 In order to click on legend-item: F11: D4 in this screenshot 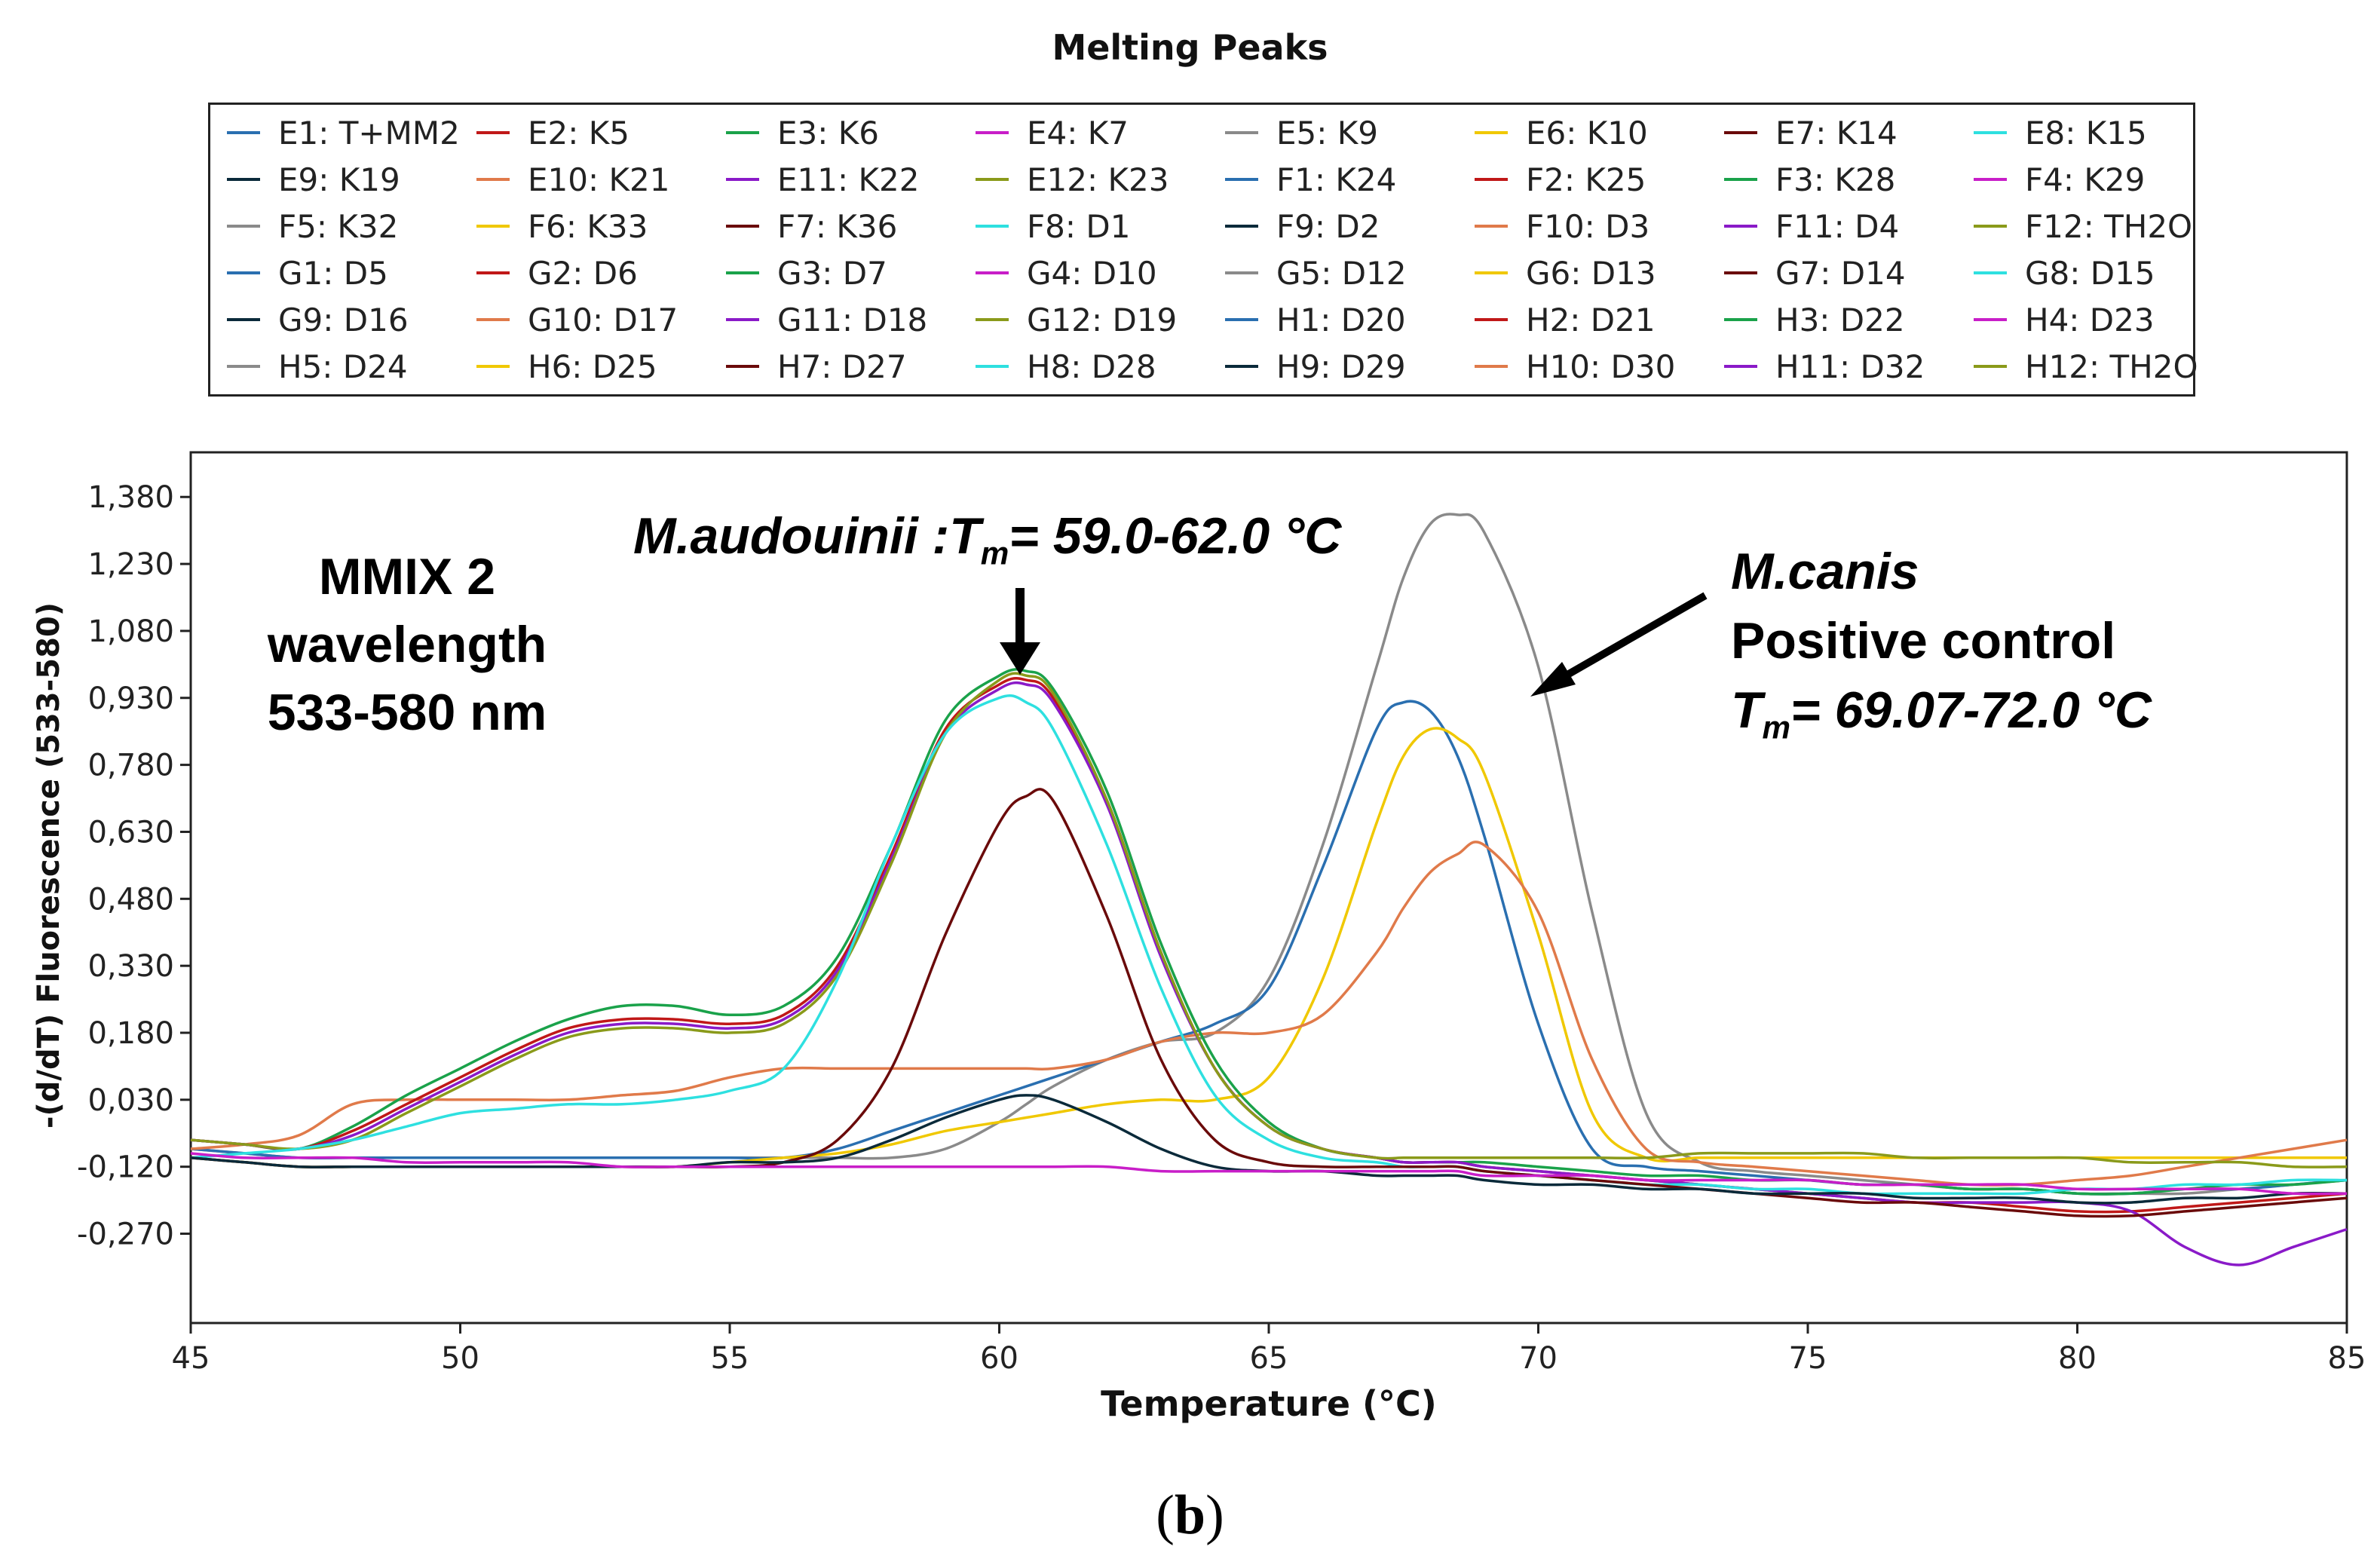, I will do `click(1811, 226)`.